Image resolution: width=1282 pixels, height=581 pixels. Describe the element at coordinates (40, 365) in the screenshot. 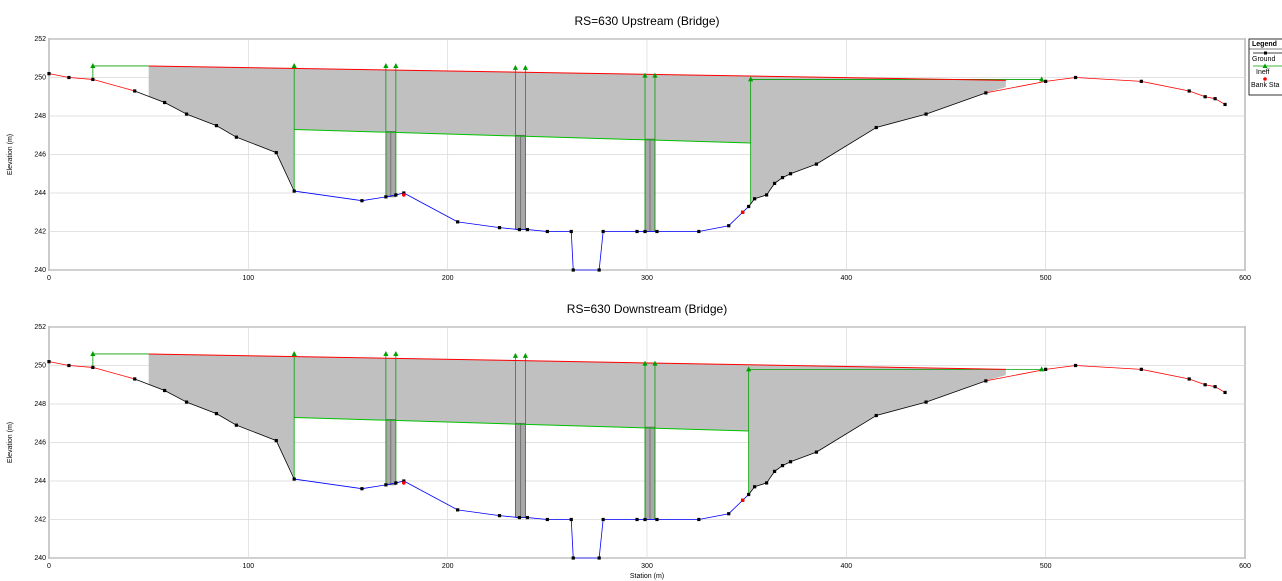

I see `y-tick-label: 250` at that location.